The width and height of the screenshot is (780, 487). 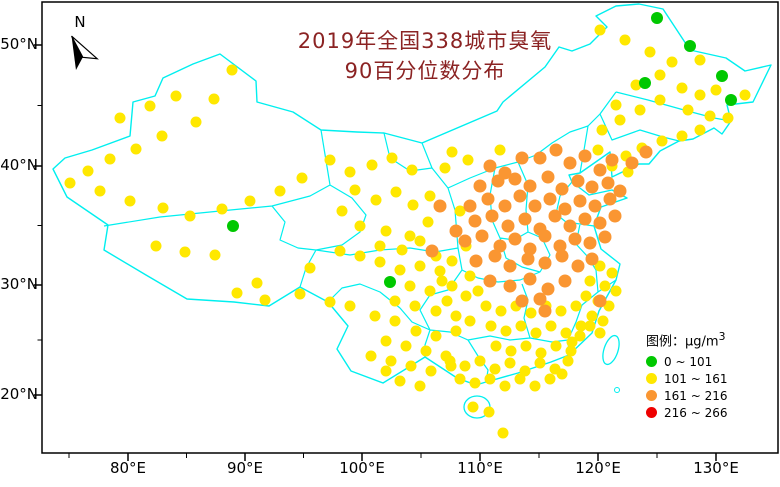 I want to click on north-arrow-left-icon, so click(x=77, y=53).